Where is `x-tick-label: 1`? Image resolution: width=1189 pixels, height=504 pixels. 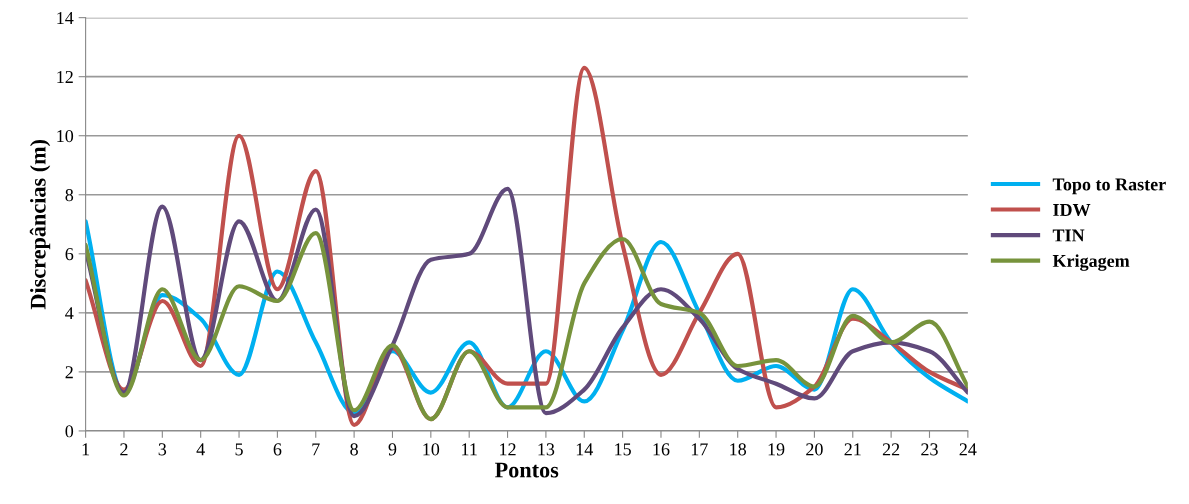 x-tick-label: 1 is located at coordinates (86, 449).